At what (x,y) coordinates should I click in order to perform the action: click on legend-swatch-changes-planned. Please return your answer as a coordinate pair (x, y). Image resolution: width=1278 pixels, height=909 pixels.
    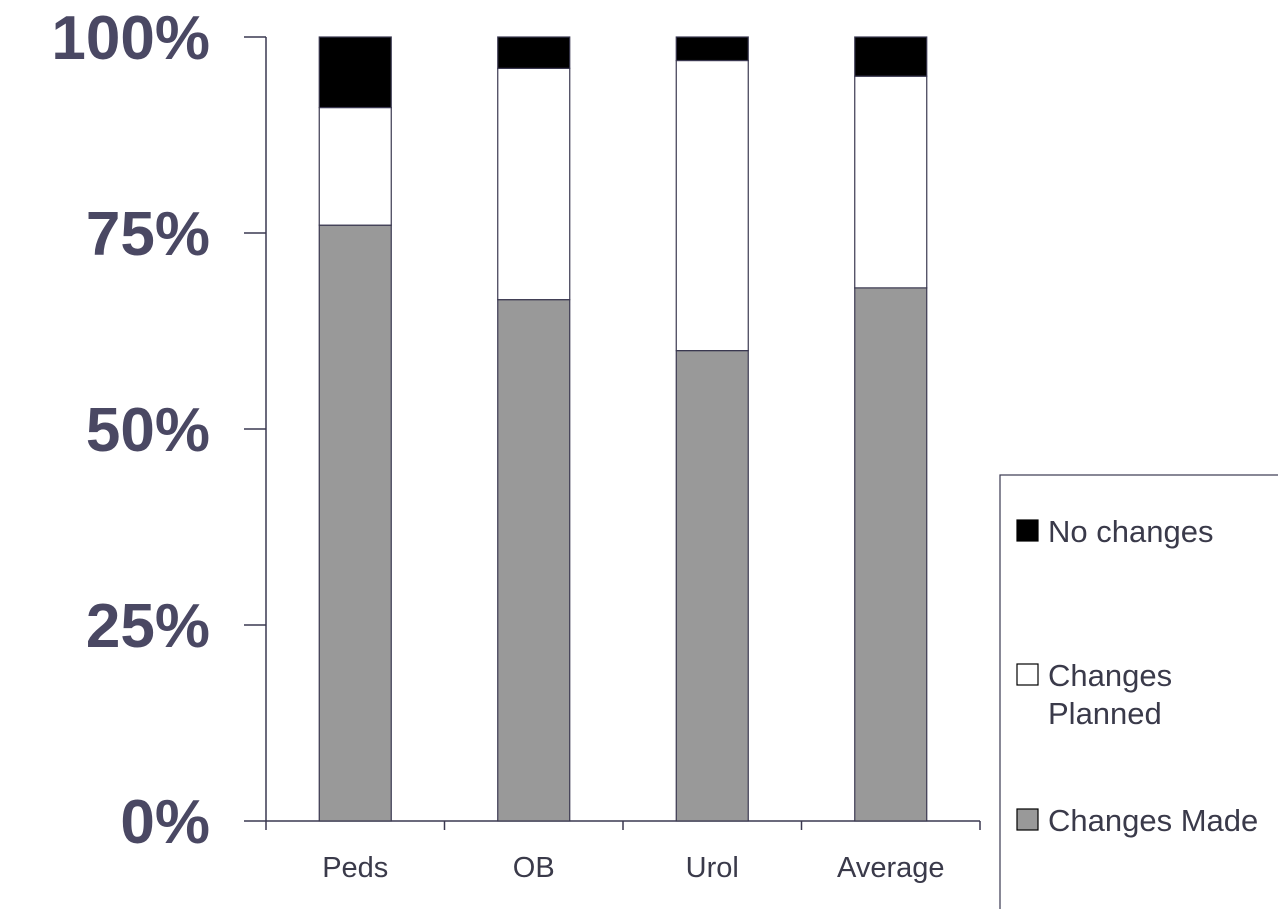
    Looking at the image, I should click on (1027, 674).